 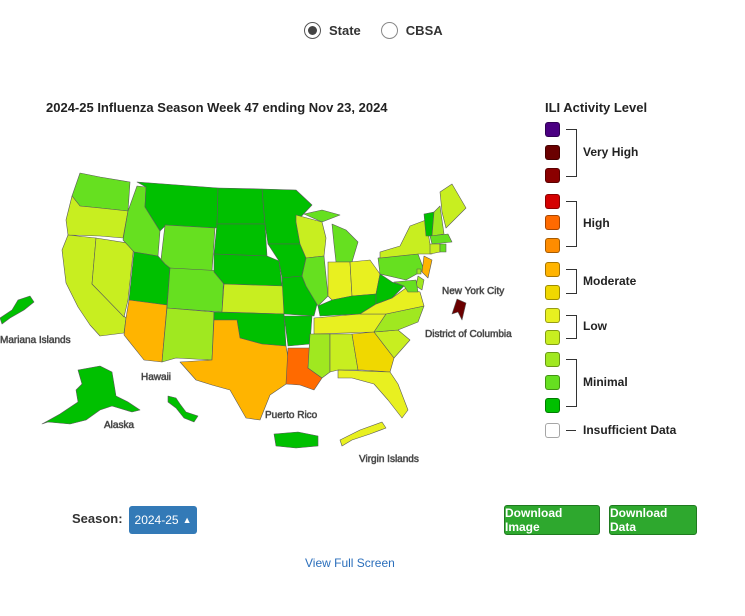 I want to click on label-alaska: Alaska, so click(x=119, y=425).